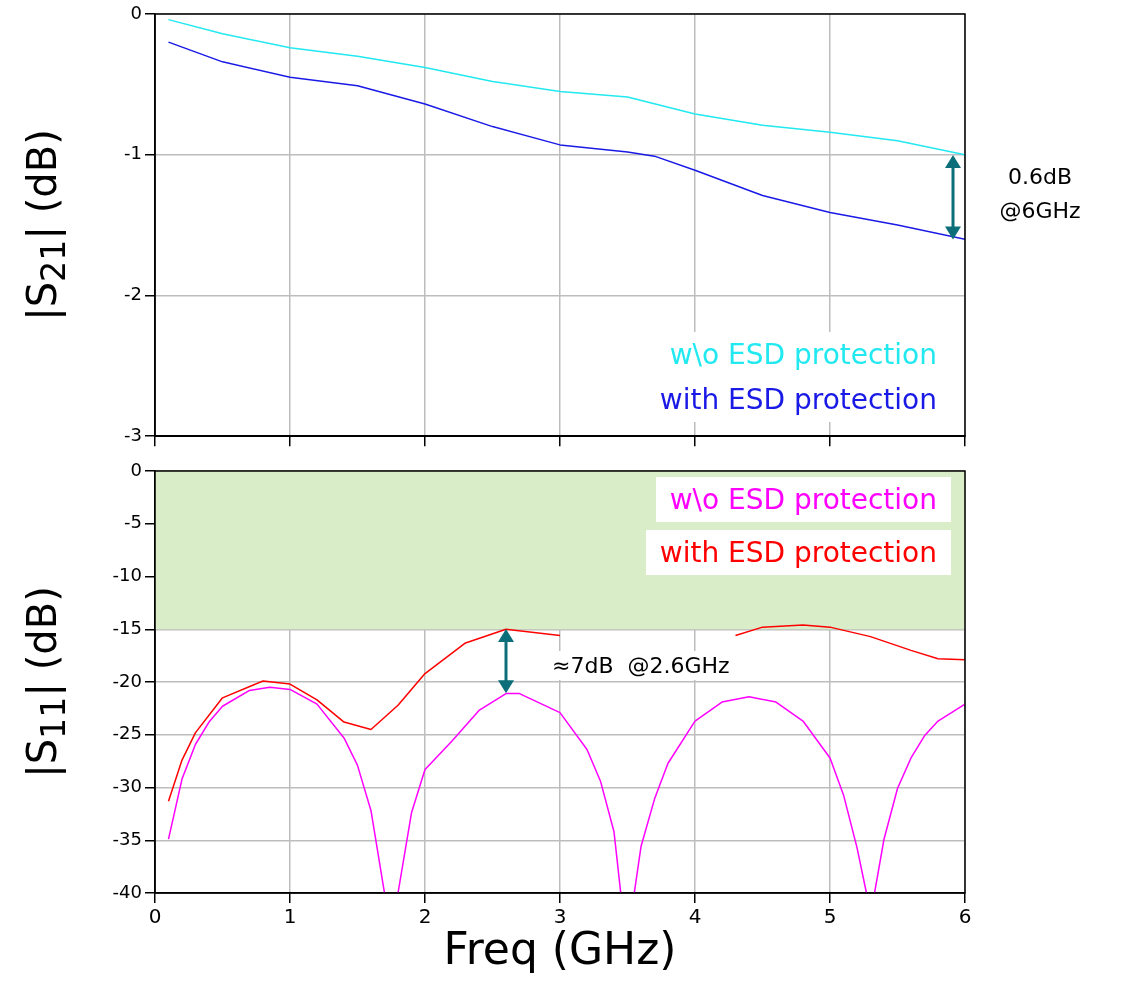 This screenshot has width=1124, height=983. What do you see at coordinates (127, 838) in the screenshot?
I see `y-tick-label: -35` at bounding box center [127, 838].